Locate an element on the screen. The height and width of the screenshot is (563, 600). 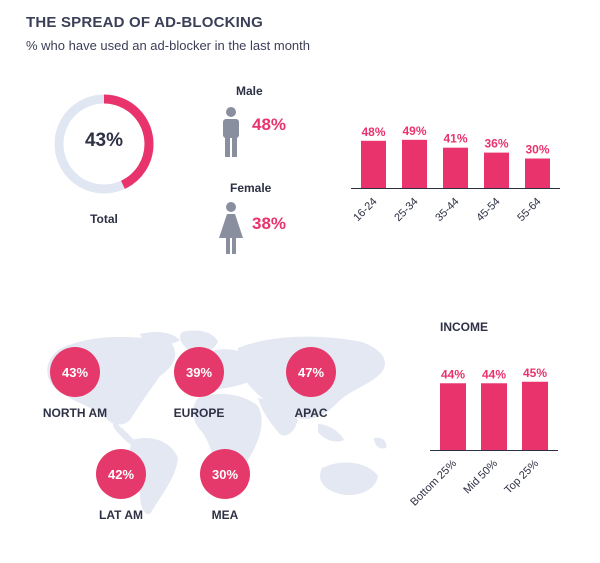
age-bar-chart: 48% 16-24 49% 25-34 41% 35-44 36% 45-54 30% 55-64 is located at coordinates (455, 174).